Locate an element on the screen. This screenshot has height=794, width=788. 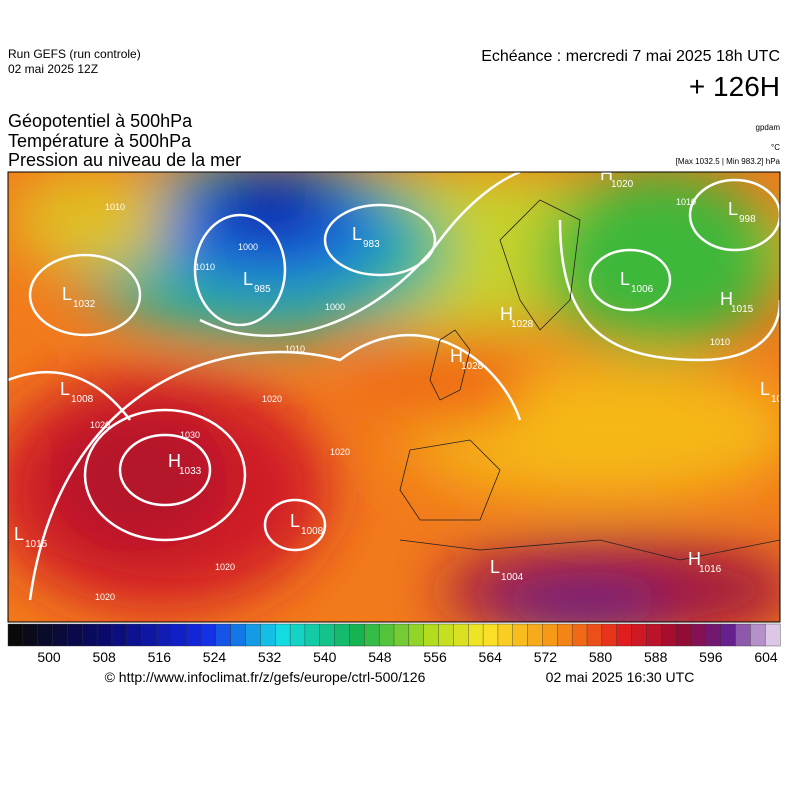
center-value: 983 is located at coordinates (371, 244).